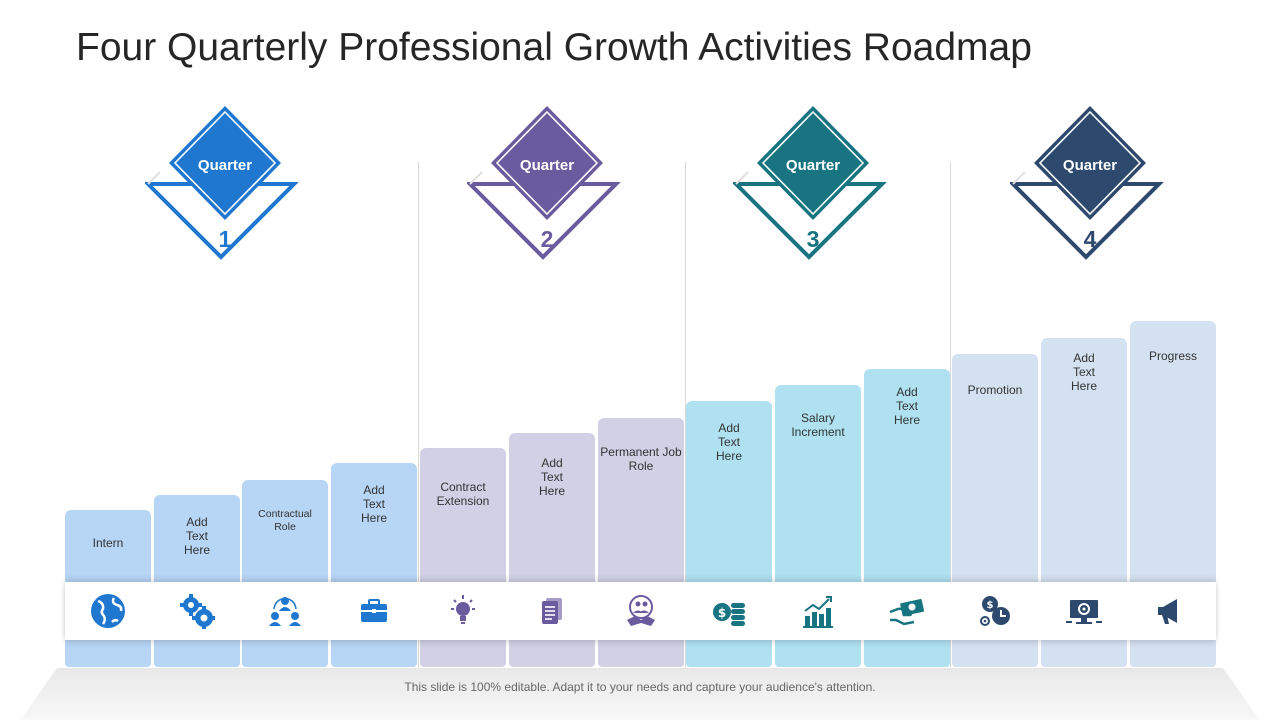 This screenshot has width=1280, height=720. I want to click on document-icon, so click(552, 611).